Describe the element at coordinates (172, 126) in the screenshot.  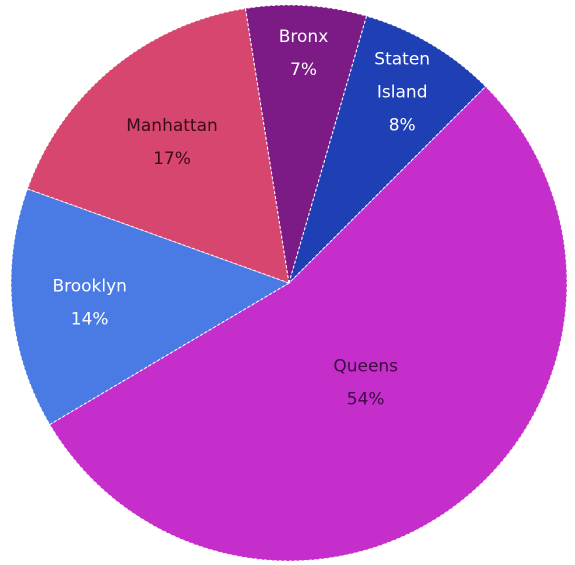
I see `pie-category-label: Manhattan` at that location.